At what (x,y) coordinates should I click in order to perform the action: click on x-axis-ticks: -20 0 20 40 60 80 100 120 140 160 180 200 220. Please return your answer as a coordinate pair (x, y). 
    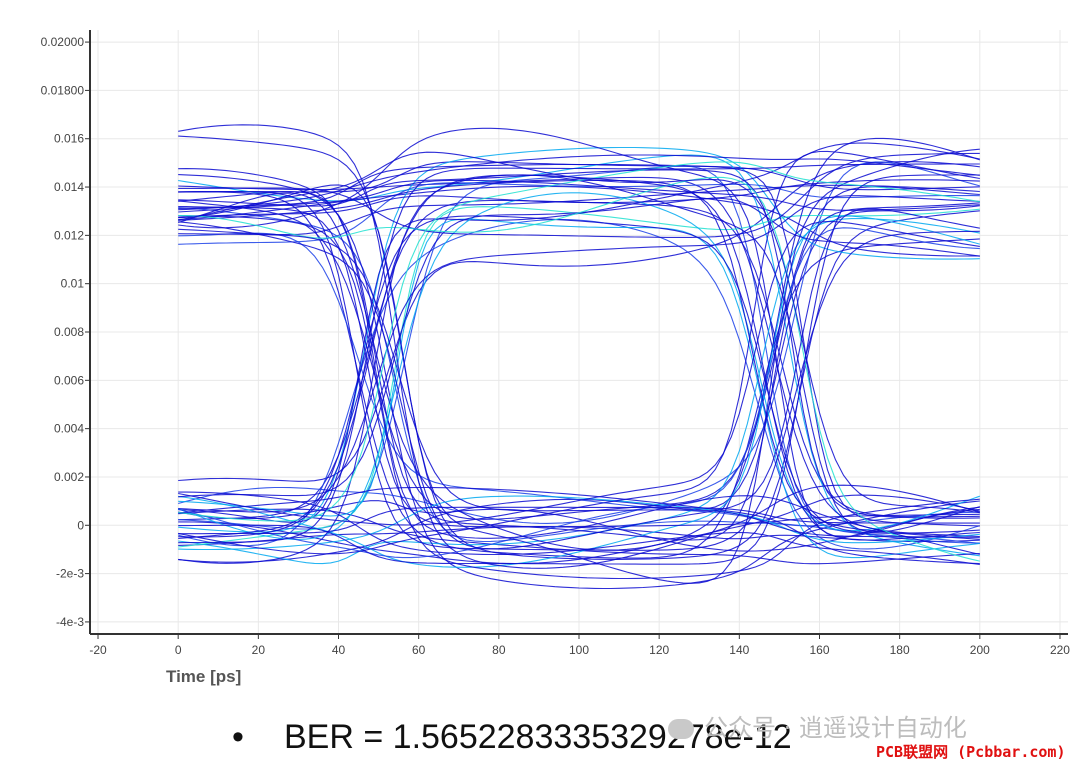
    Looking at the image, I should click on (579, 645).